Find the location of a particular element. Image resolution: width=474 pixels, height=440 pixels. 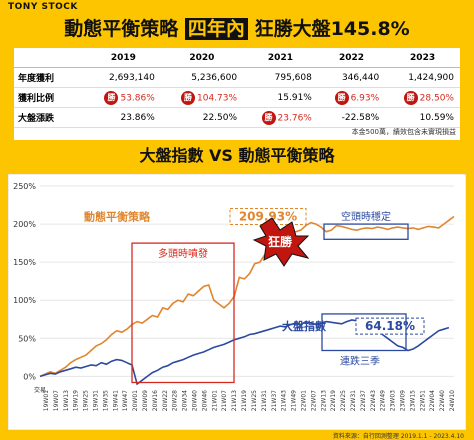

x-tick-label: 19W07 is located at coordinates (56, 400).